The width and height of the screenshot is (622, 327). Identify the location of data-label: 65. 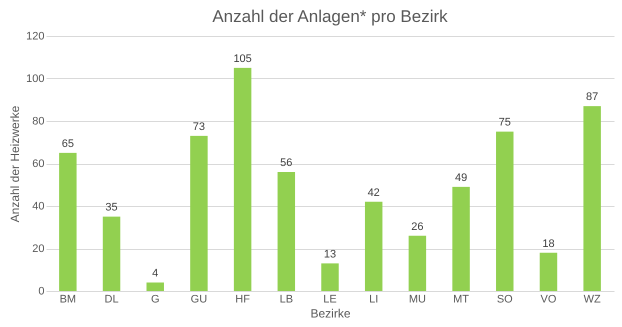
(68, 144).